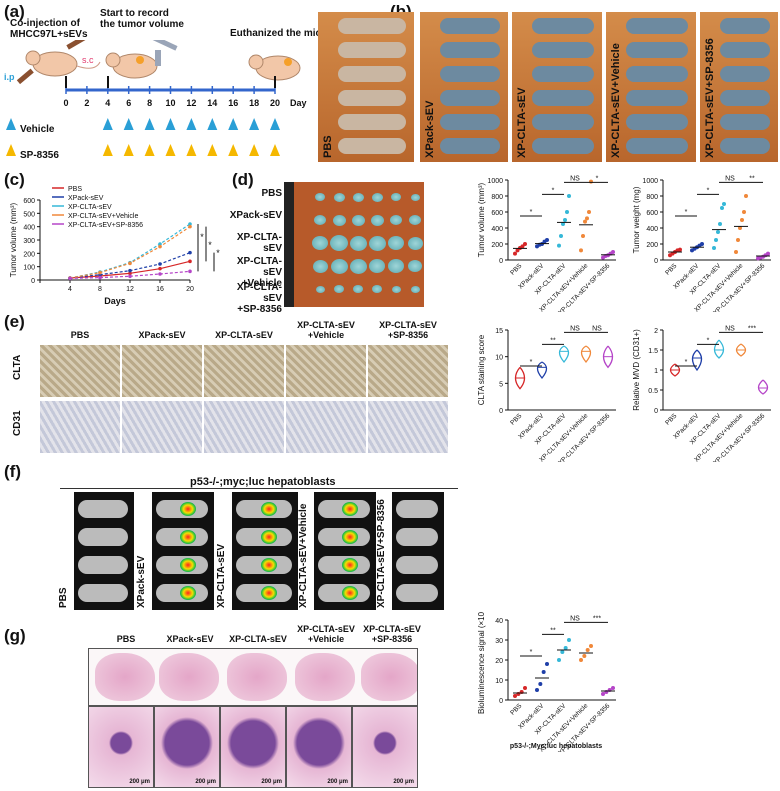 This screenshot has height=791, width=780. Describe the element at coordinates (11, 124) in the screenshot. I see `vehicle-legend-marker` at that location.